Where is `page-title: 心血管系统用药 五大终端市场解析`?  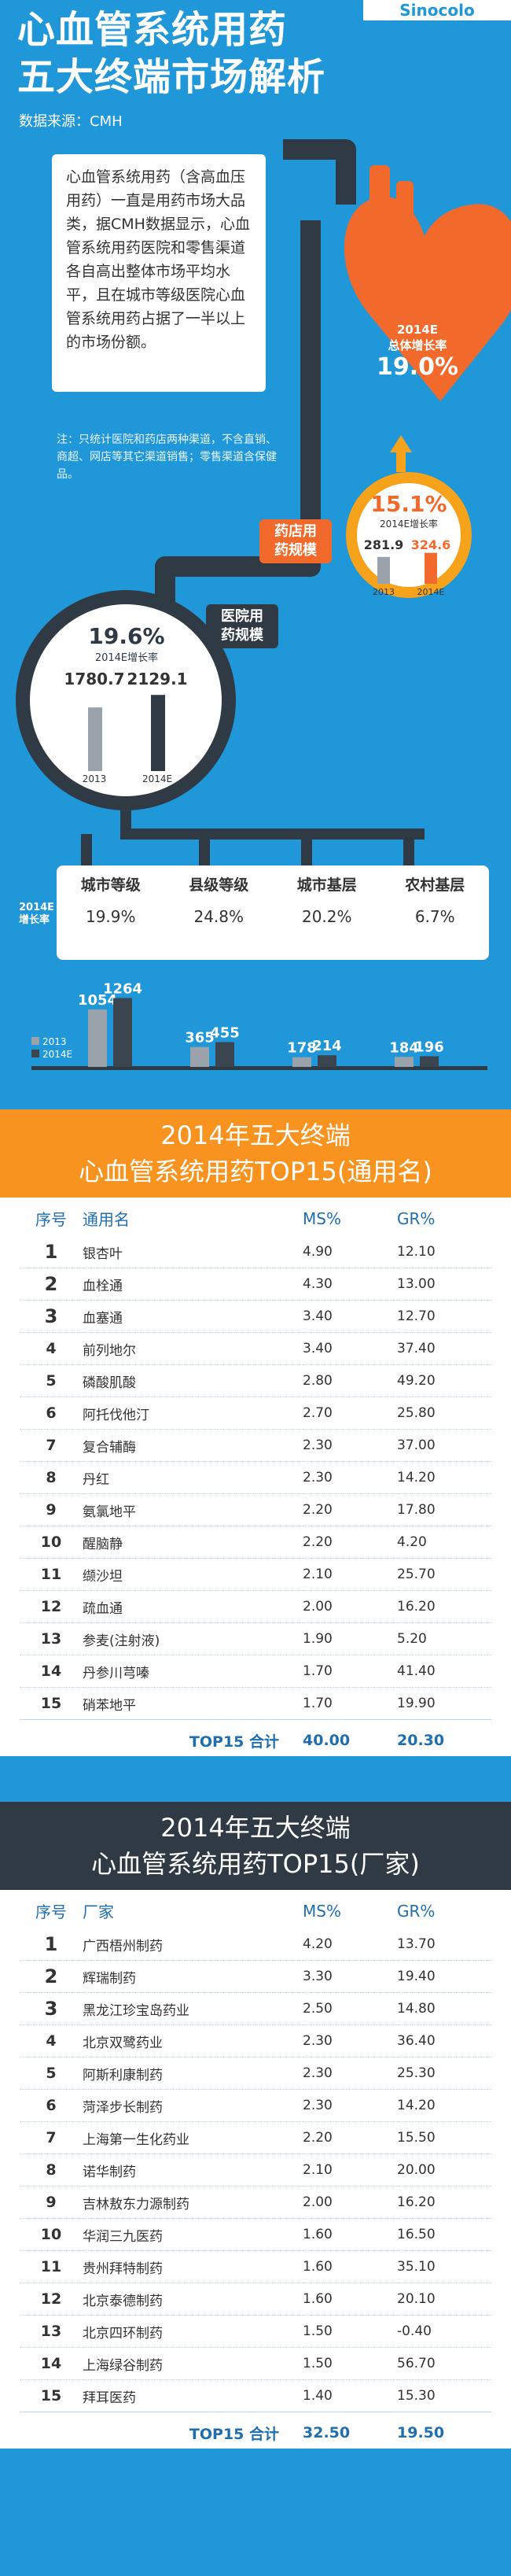 page-title: 心血管系统用药 五大终端市场解析 is located at coordinates (171, 54).